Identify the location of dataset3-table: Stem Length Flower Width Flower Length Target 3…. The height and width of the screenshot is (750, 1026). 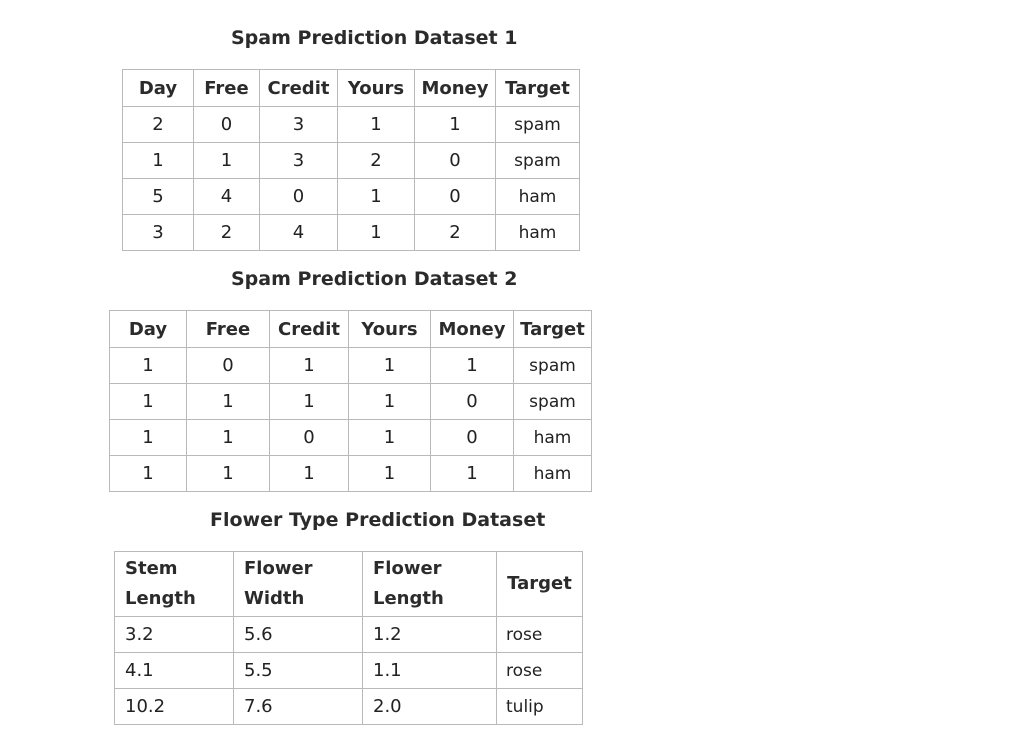
(348, 638).